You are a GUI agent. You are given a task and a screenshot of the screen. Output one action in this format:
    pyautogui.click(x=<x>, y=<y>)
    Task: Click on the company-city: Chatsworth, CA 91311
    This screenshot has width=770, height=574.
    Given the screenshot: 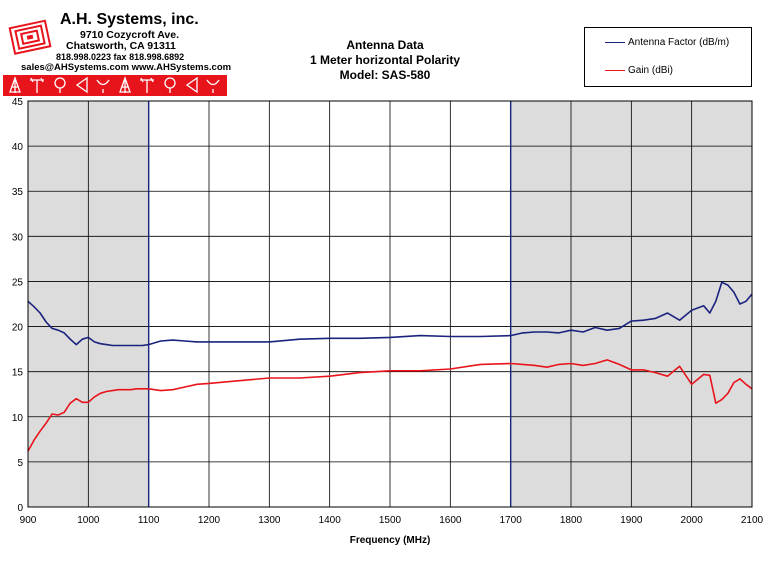 What is the action you would take?
    pyautogui.click(x=121, y=46)
    